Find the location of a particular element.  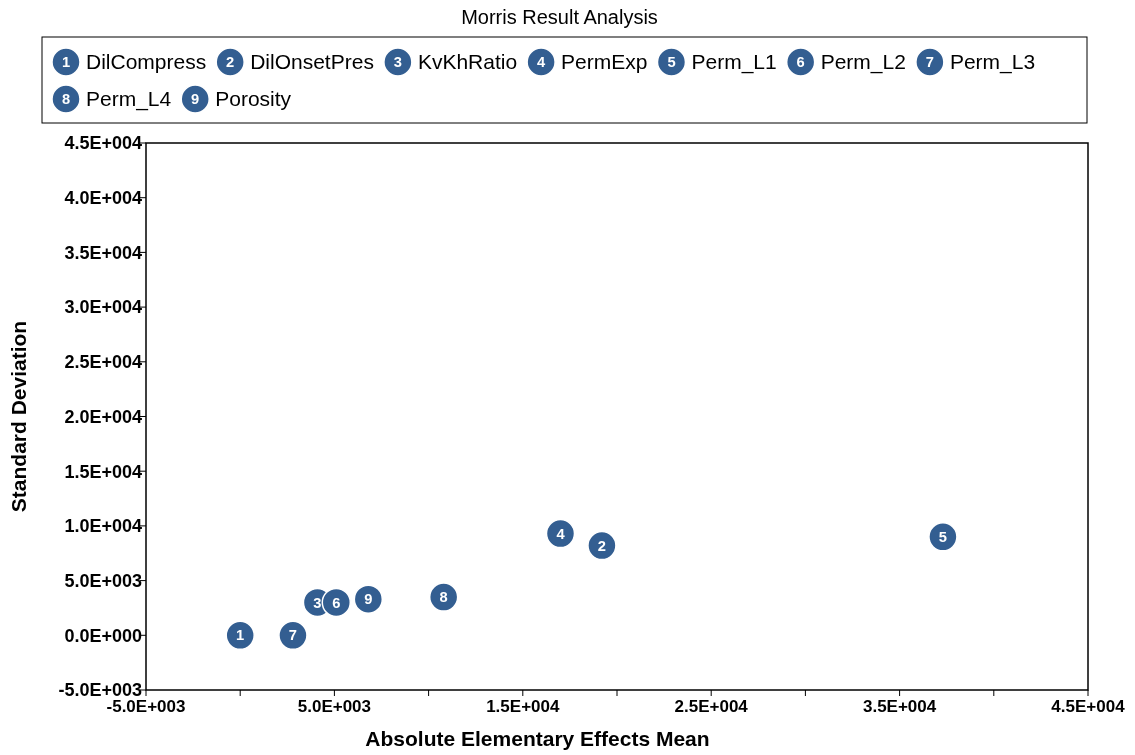

annotation: 7 is located at coordinates (293, 635).